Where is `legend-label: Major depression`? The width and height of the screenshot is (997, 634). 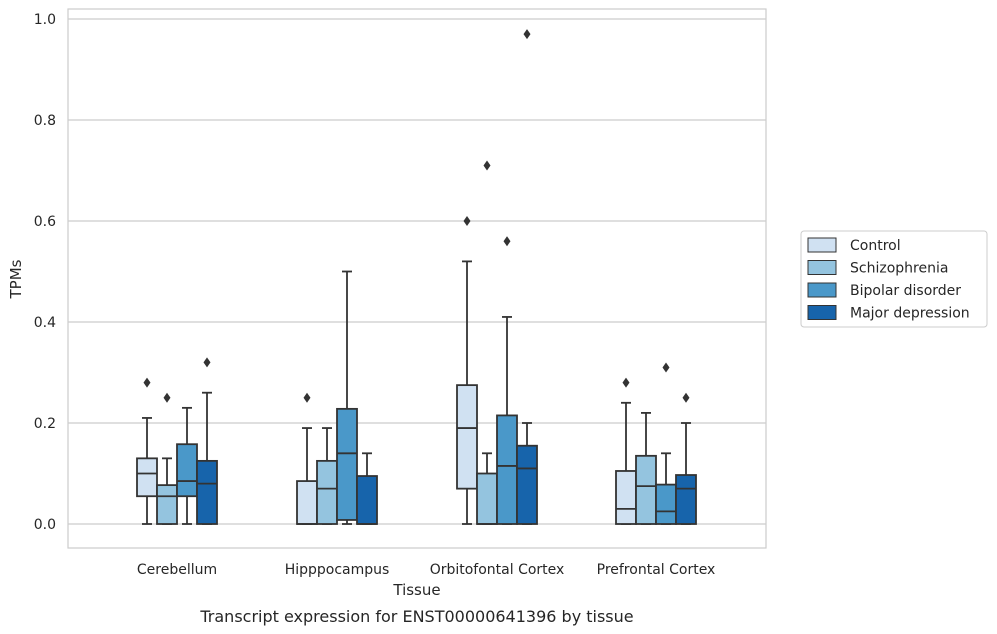 legend-label: Major depression is located at coordinates (910, 314).